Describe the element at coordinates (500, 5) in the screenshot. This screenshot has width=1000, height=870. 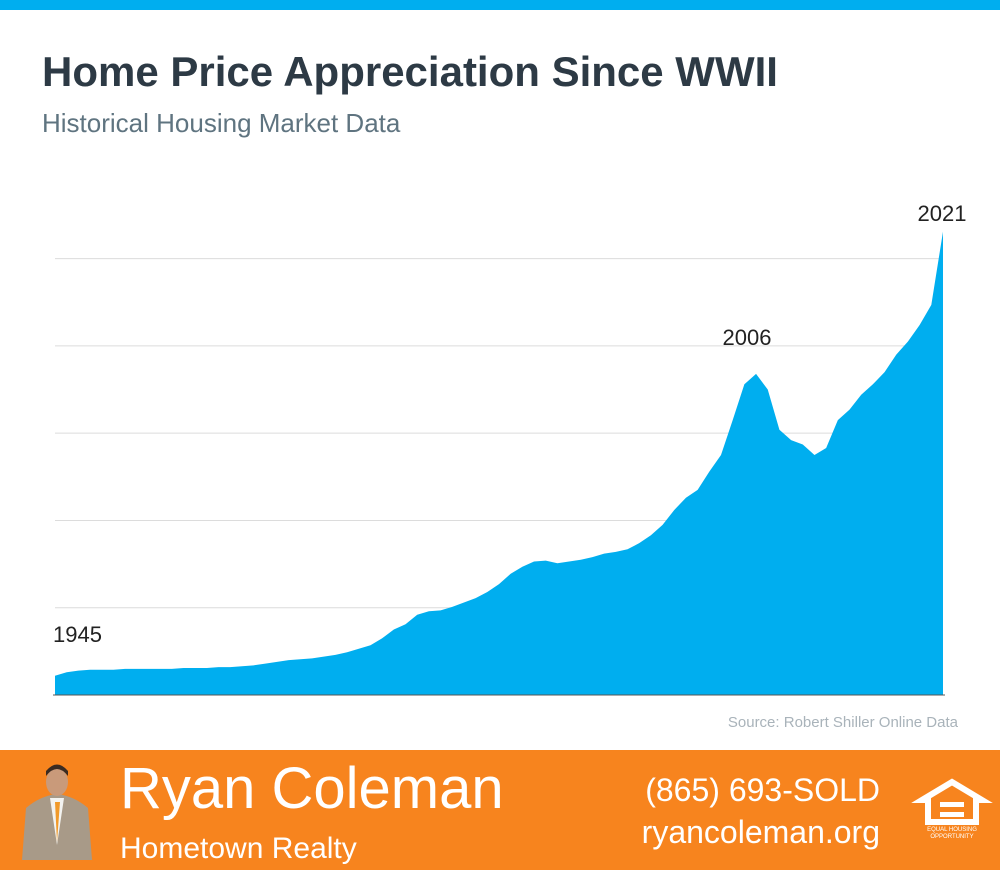
I see `top-bar` at that location.